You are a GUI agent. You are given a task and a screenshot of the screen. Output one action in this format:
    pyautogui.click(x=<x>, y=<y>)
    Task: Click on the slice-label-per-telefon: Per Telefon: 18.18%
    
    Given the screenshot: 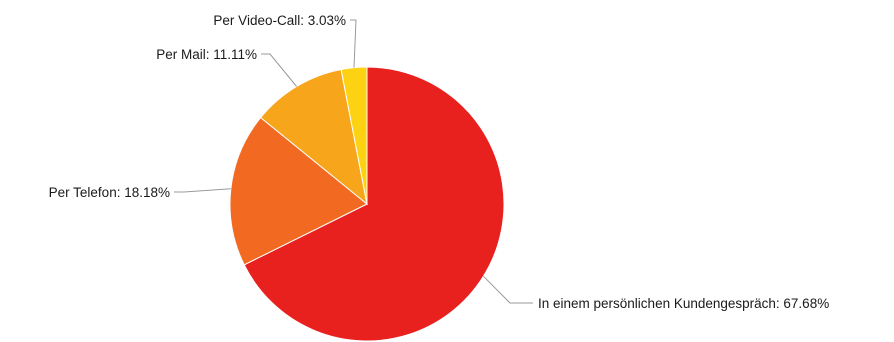 What is the action you would take?
    pyautogui.click(x=109, y=192)
    